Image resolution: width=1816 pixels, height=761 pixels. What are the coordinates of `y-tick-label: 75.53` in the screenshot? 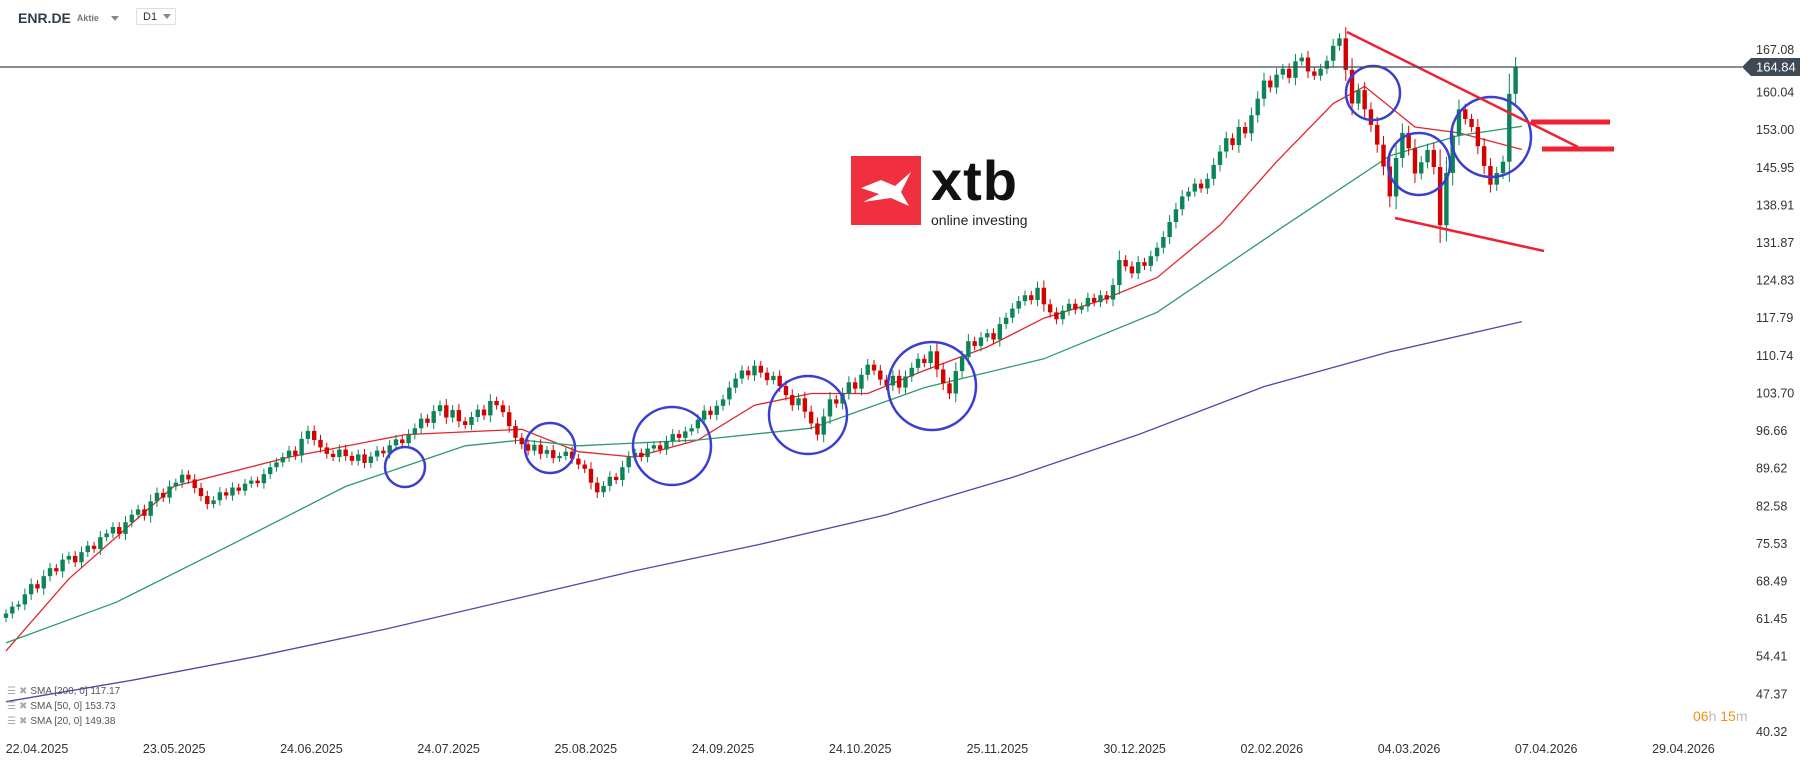 It's located at (1771, 544).